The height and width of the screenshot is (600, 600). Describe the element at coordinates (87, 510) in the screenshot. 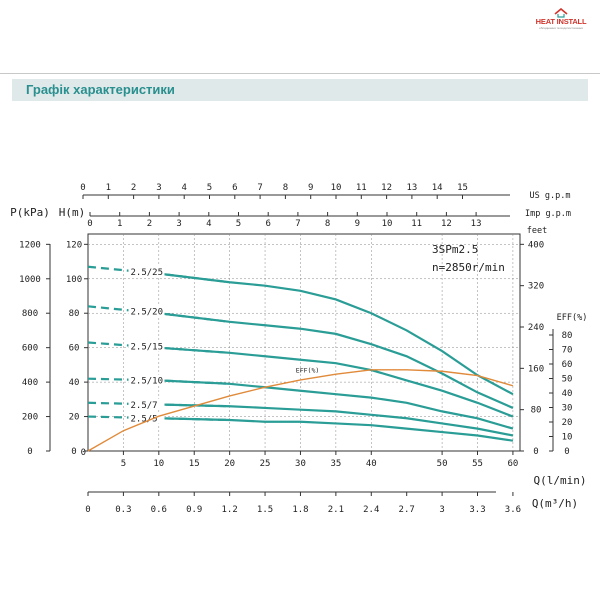

I see `x-m3h-tick-label-0: 0` at that location.